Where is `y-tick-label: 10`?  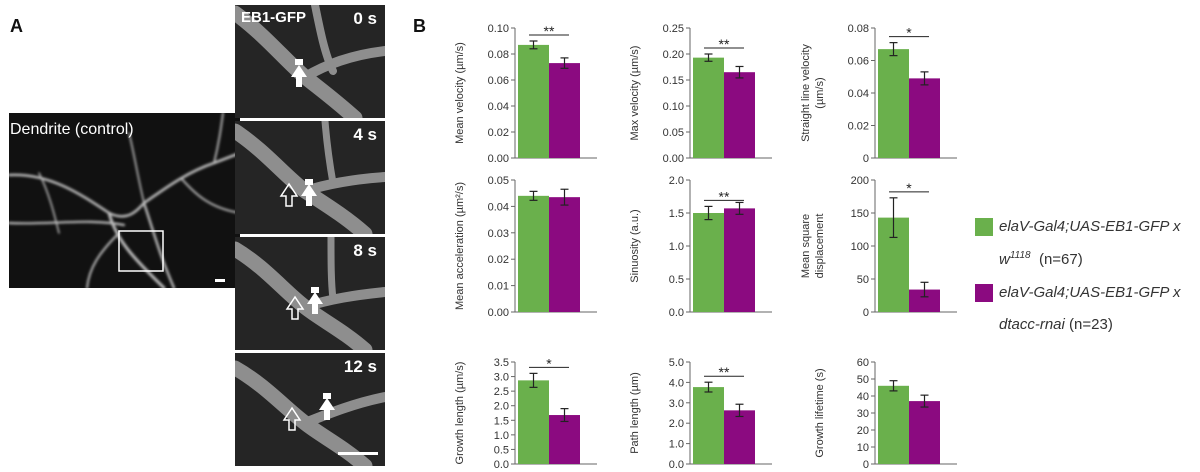
y-tick-label: 10 is located at coordinates (863, 448).